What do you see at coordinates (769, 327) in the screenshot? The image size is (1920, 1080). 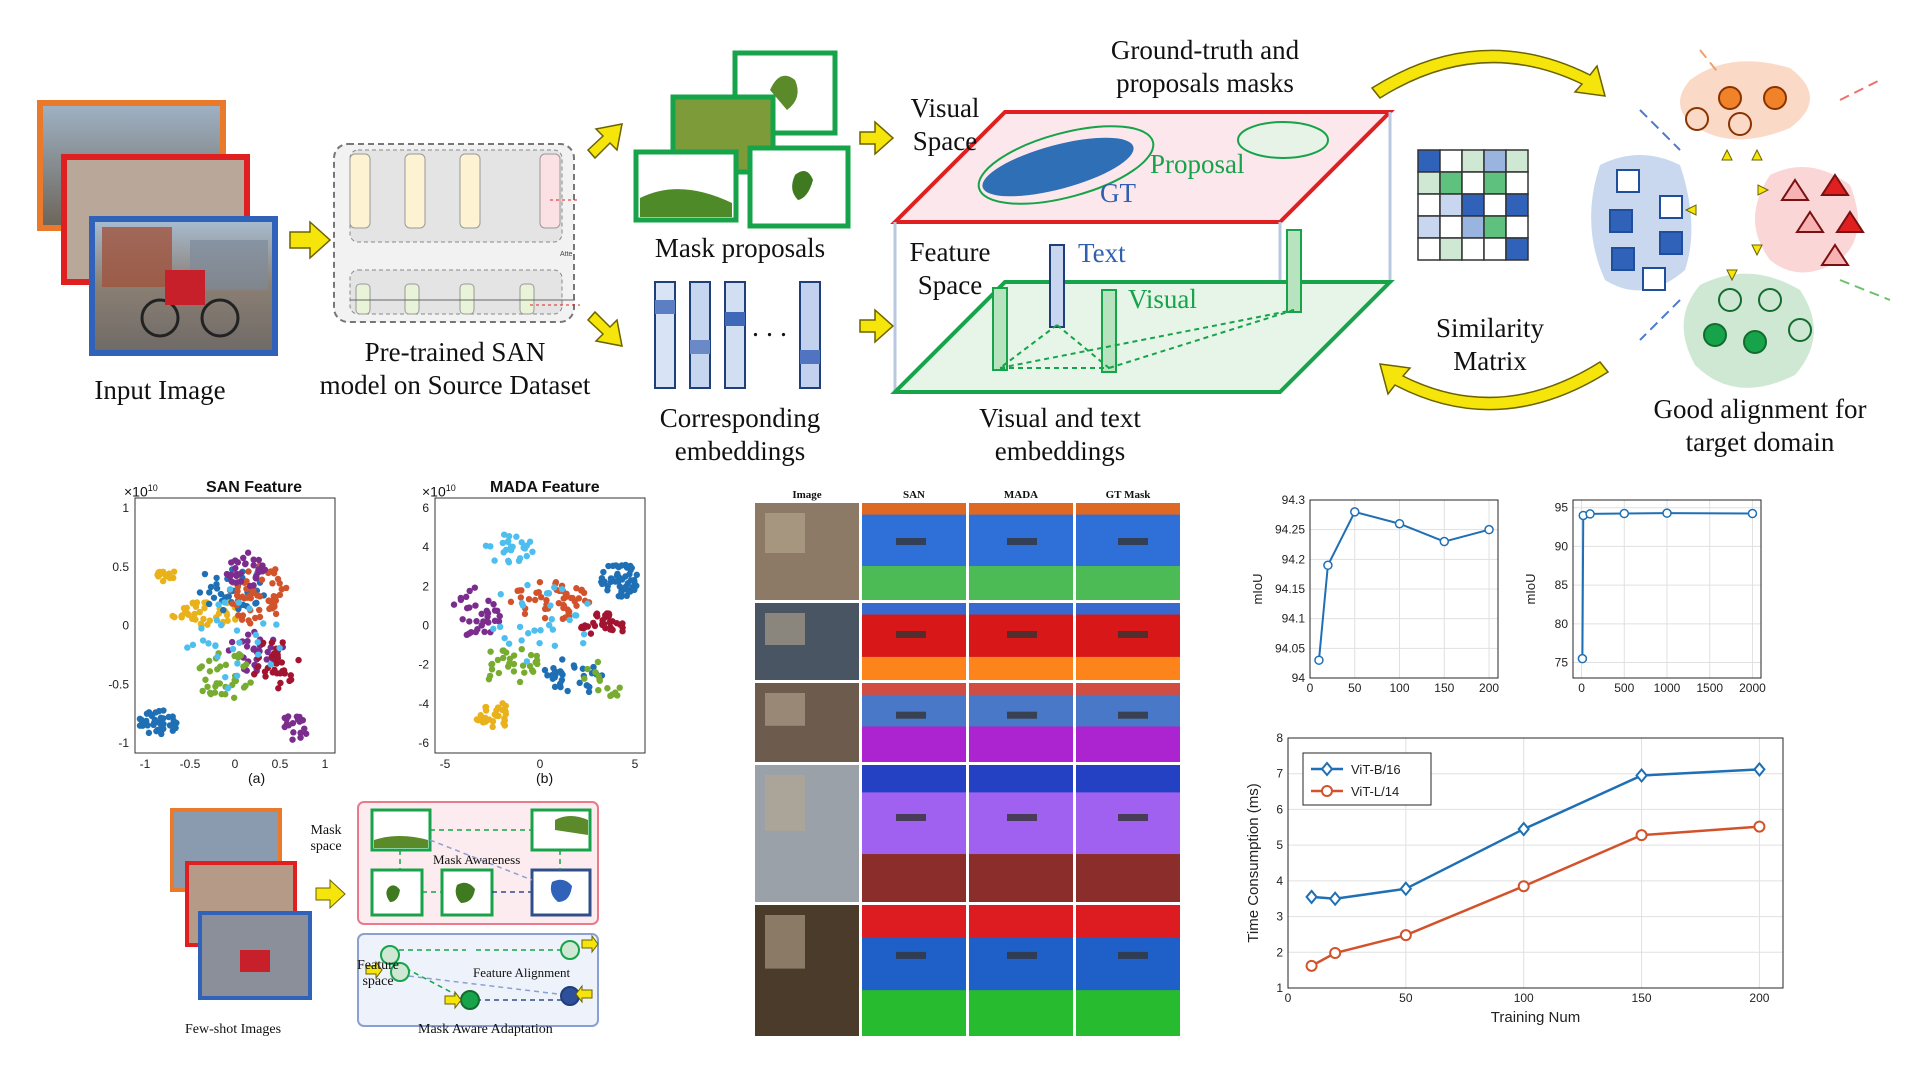 I see `embeddings-dots: . . .` at bounding box center [769, 327].